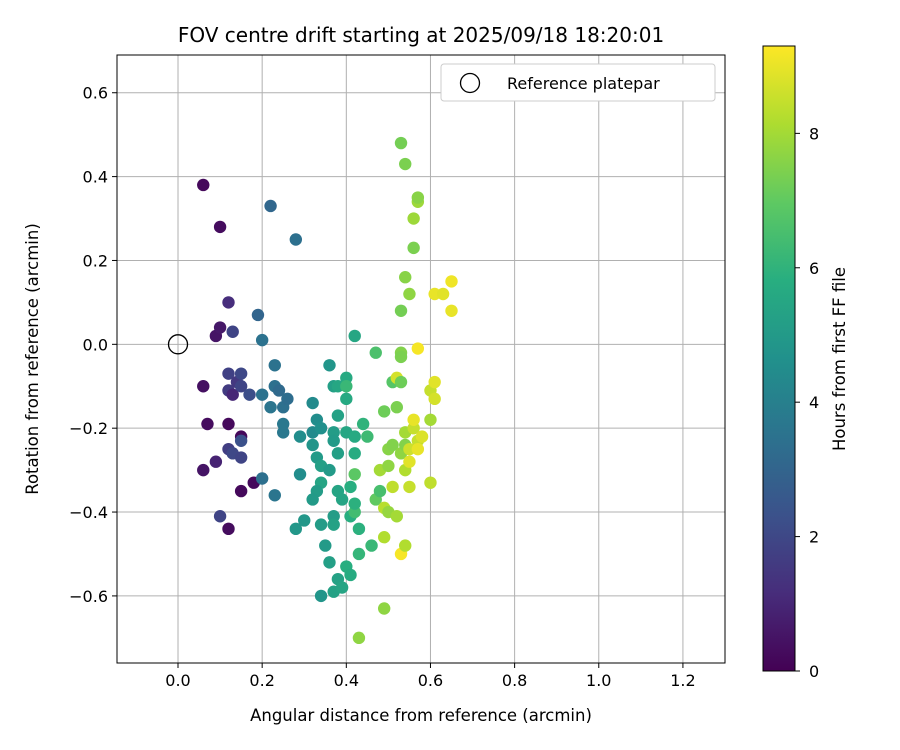 This screenshot has height=750, width=900. I want to click on y-axis-label: Rotation from reference (arcmin), so click(32, 359).